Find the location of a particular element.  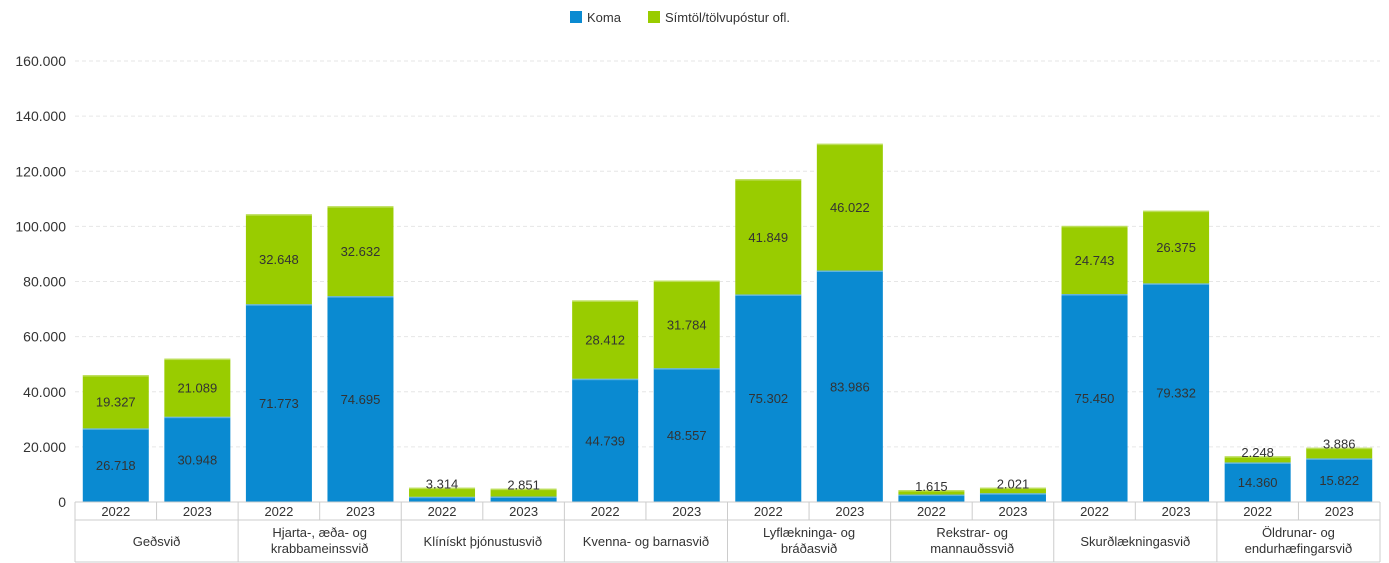

category-label: bráðasvið is located at coordinates (809, 548).